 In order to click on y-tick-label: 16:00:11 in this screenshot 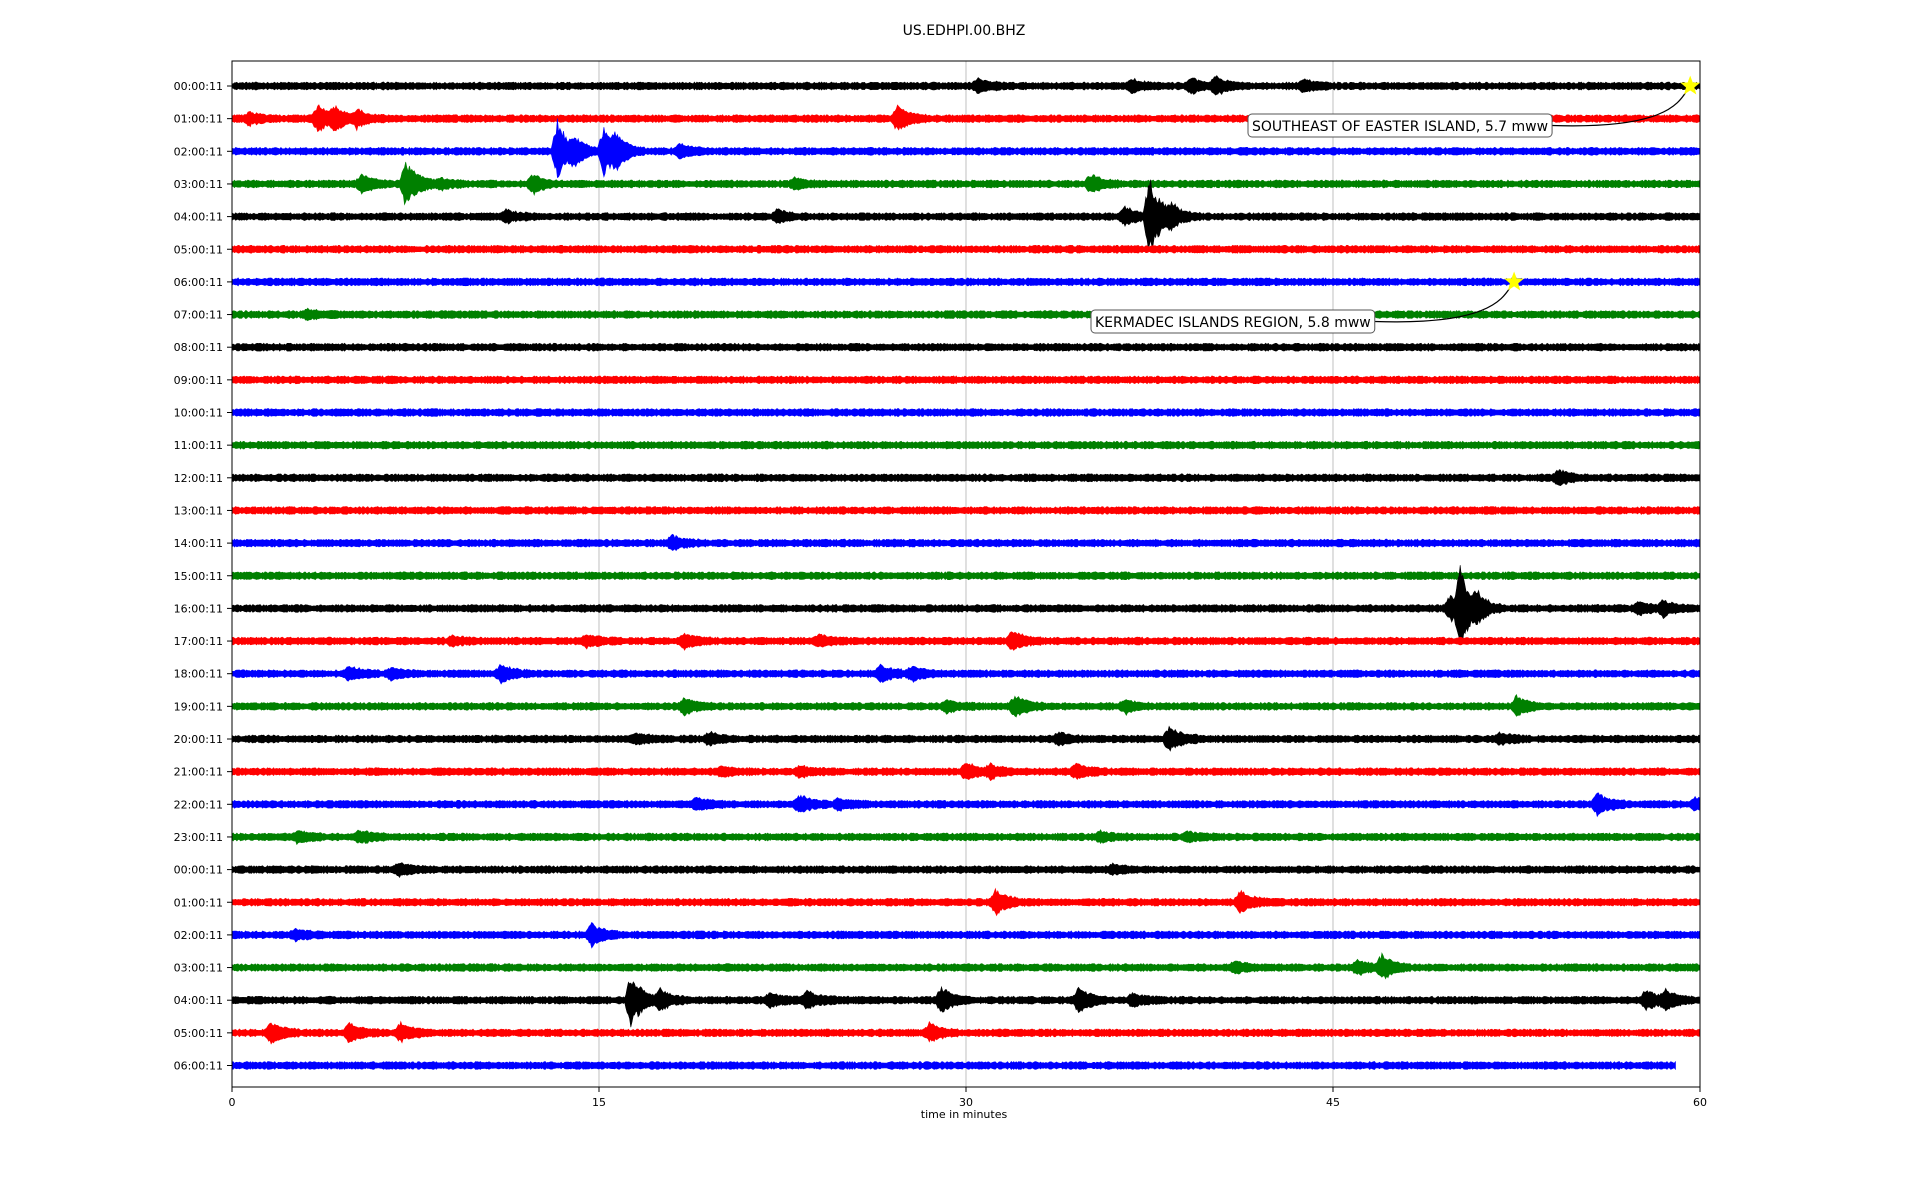, I will do `click(198, 608)`.